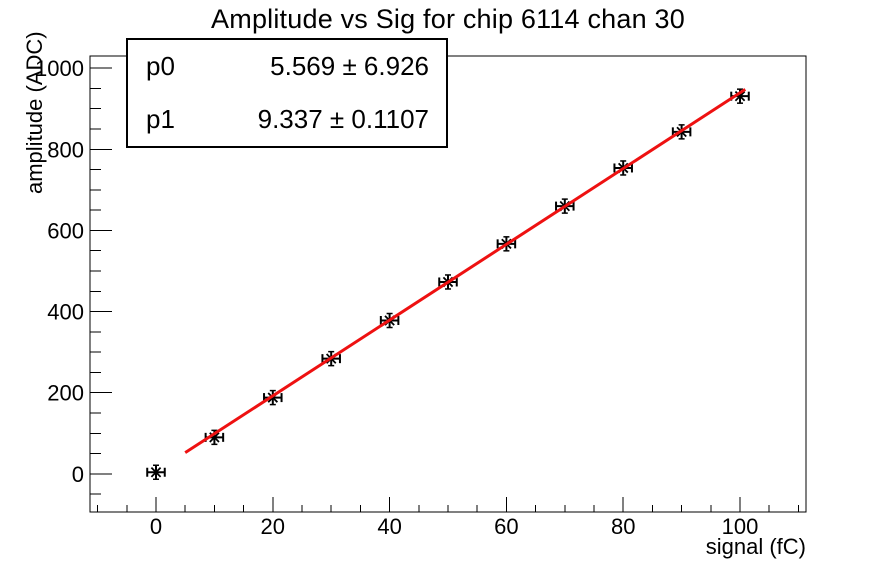  What do you see at coordinates (448, 518) in the screenshot?
I see `x-axis: 0 20 40 60 80 100` at bounding box center [448, 518].